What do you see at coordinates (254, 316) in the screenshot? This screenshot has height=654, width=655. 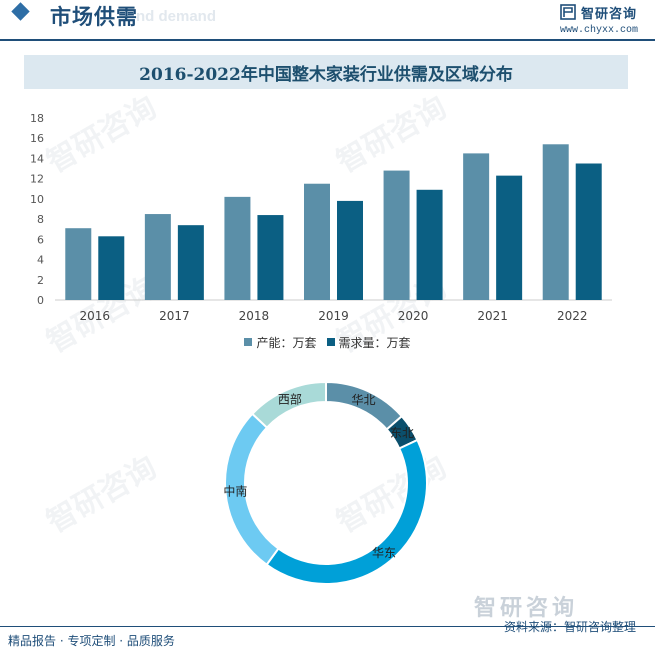 I see `x-tick-label: 2018` at bounding box center [254, 316].